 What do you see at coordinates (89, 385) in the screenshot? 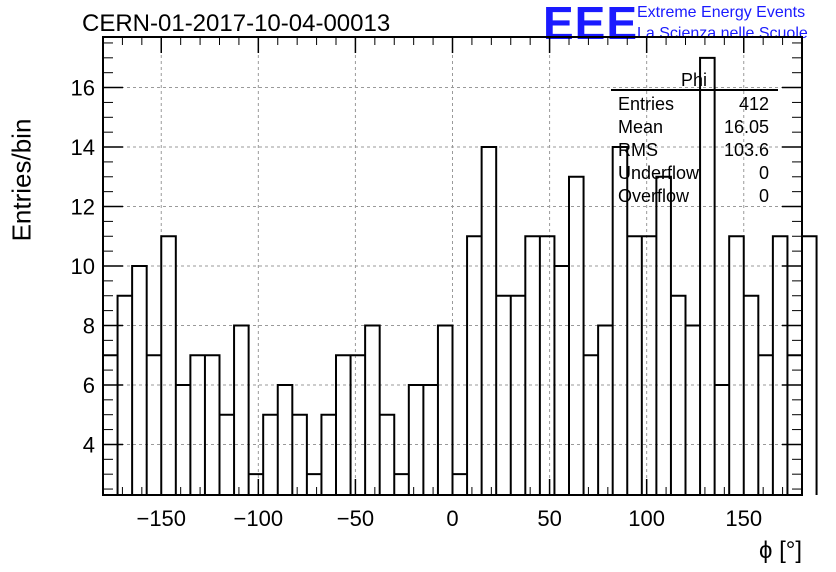
I see `y-tick-label: 6` at bounding box center [89, 385].